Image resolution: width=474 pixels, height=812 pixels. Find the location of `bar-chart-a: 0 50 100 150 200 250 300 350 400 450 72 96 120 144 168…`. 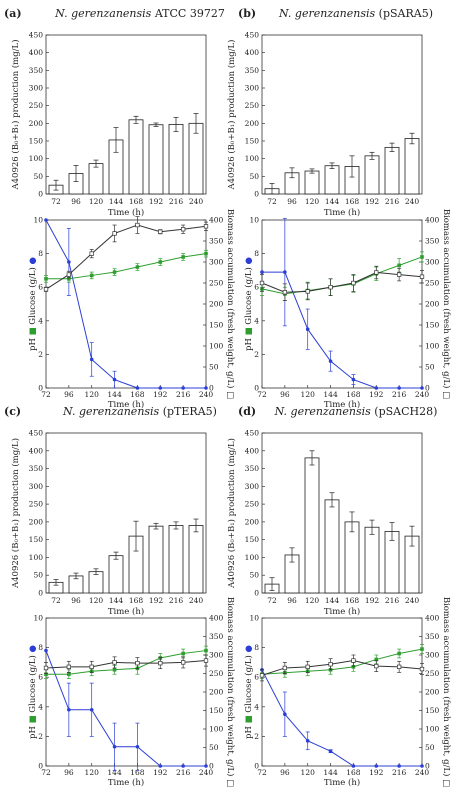

bar-chart-a: 0 50 100 150 200 250 300 350 400 450 72 96 120 144 168… is located at coordinates (108, 124).